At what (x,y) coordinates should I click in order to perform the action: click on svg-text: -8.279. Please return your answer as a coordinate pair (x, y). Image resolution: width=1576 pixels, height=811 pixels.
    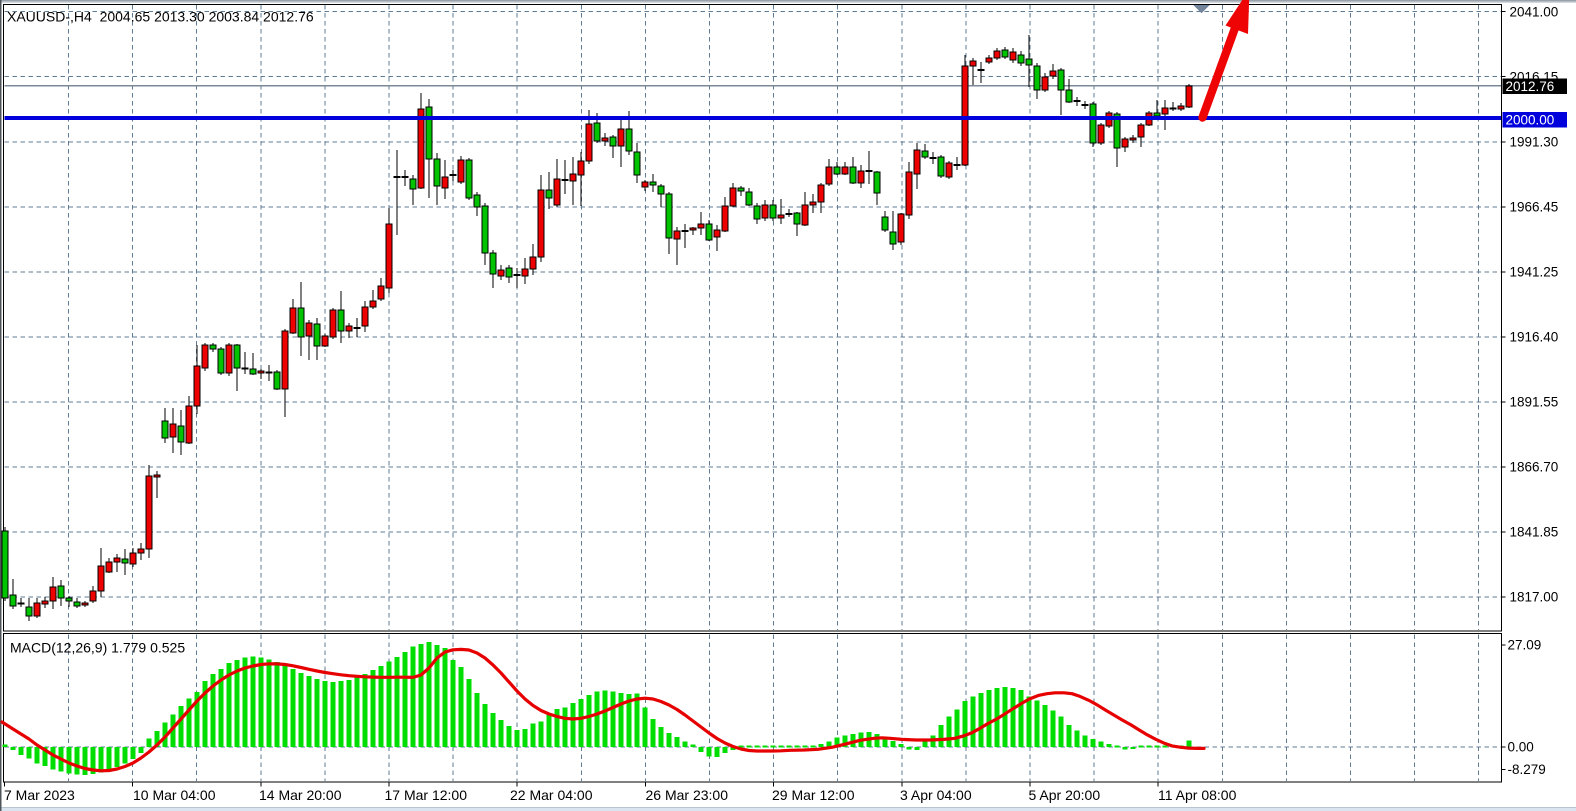
    Looking at the image, I should click on (1527, 769).